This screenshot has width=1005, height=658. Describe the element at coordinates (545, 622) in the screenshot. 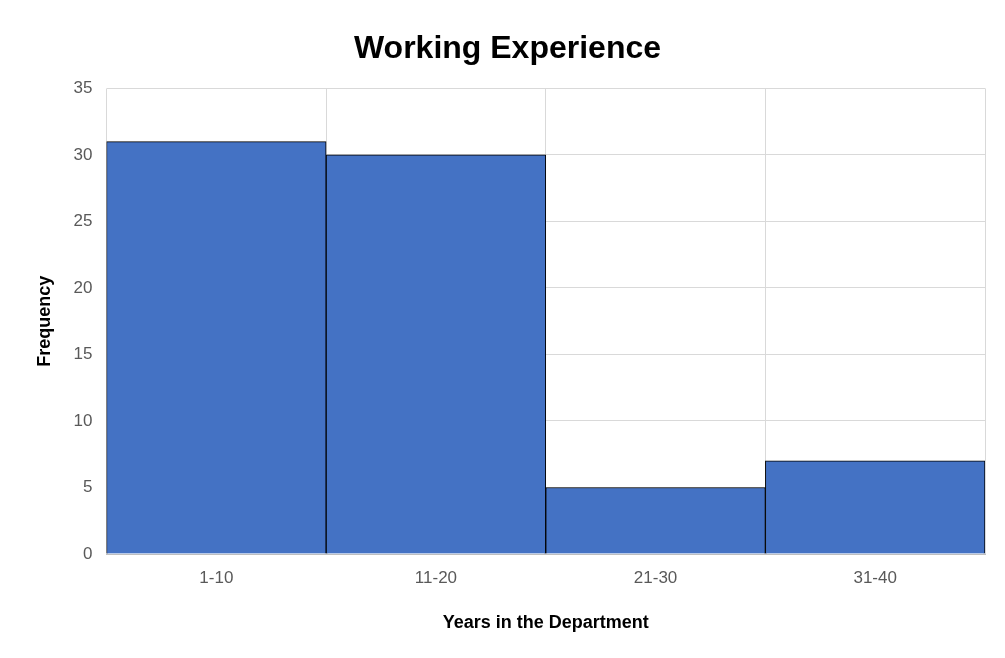

I see `x-axis-title: Years in the Department` at that location.